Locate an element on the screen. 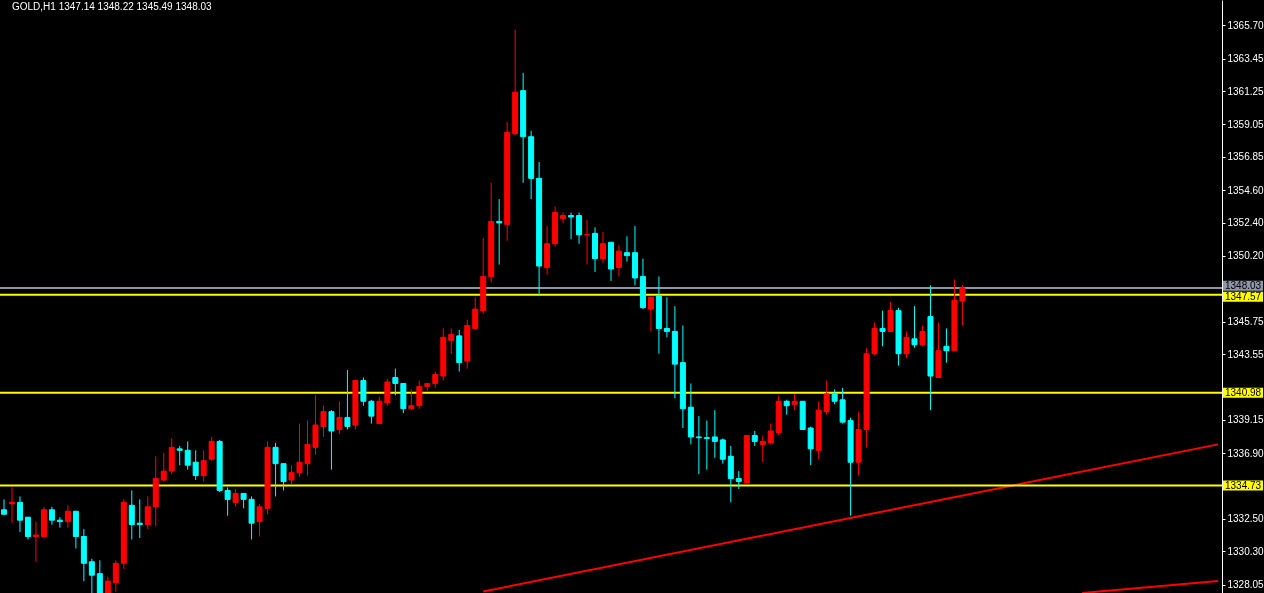 This screenshot has width=1264, height=593. y-tick-label: 1328.05 is located at coordinates (1245, 585).